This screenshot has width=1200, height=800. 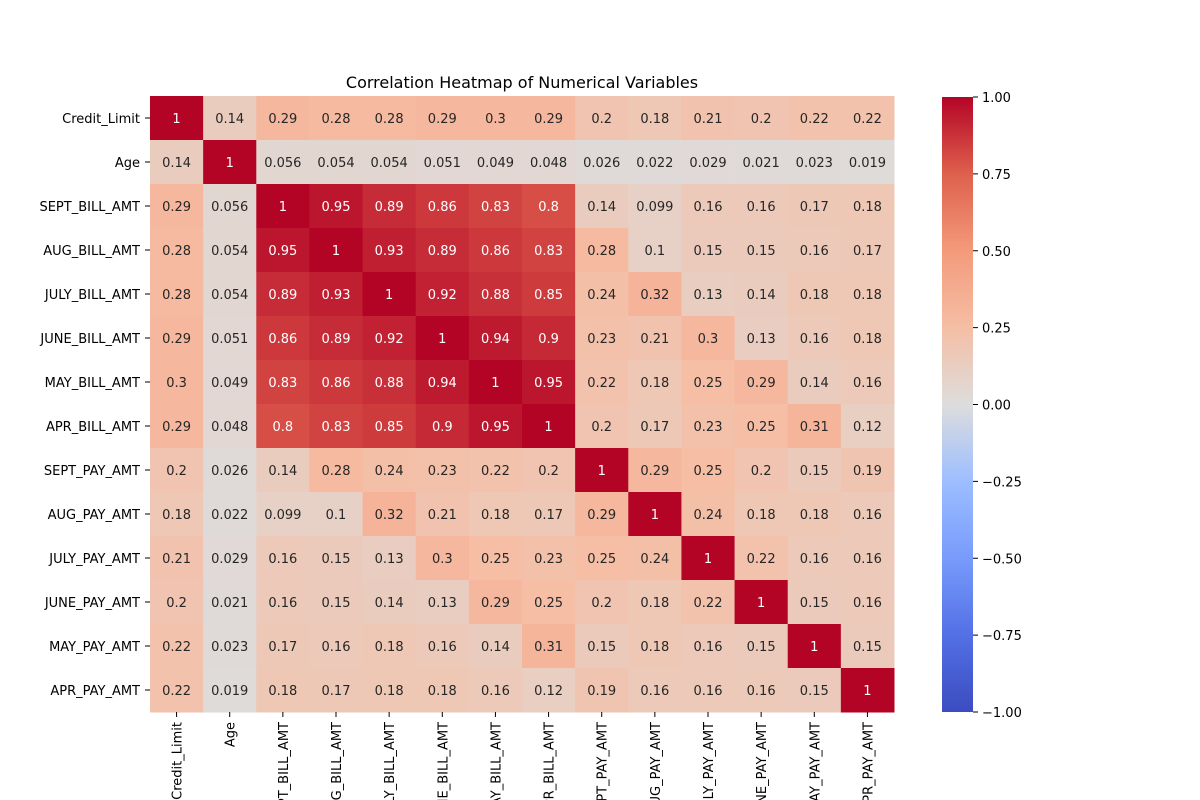 What do you see at coordinates (1002, 713) in the screenshot?
I see `colorbar-tick-label: −1.00` at bounding box center [1002, 713].